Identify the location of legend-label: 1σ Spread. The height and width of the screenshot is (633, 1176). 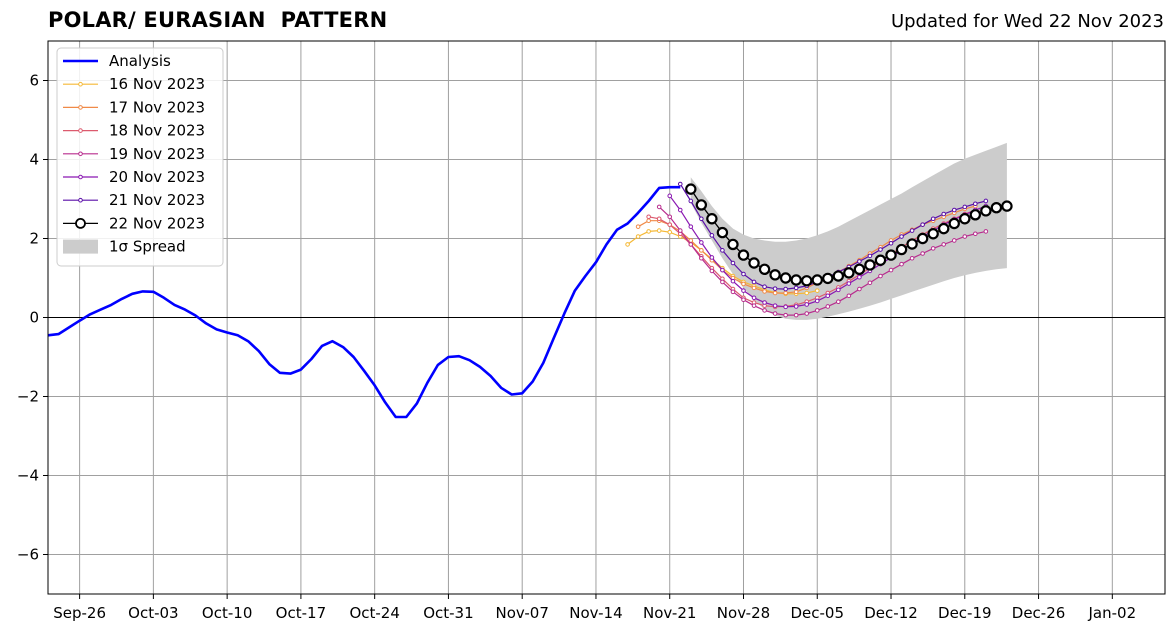
(147, 247).